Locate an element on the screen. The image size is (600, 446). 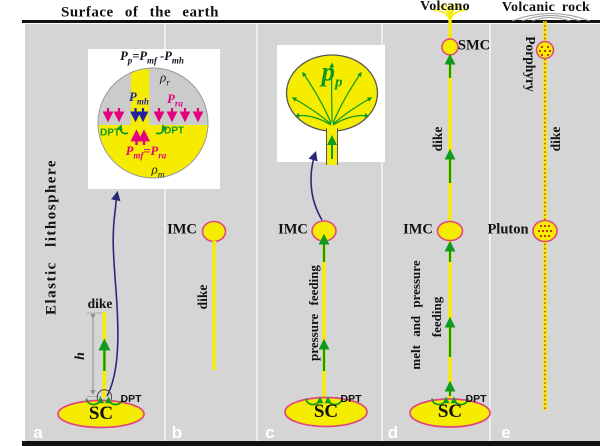
smc-label-d: SMC is located at coordinates (474, 45).